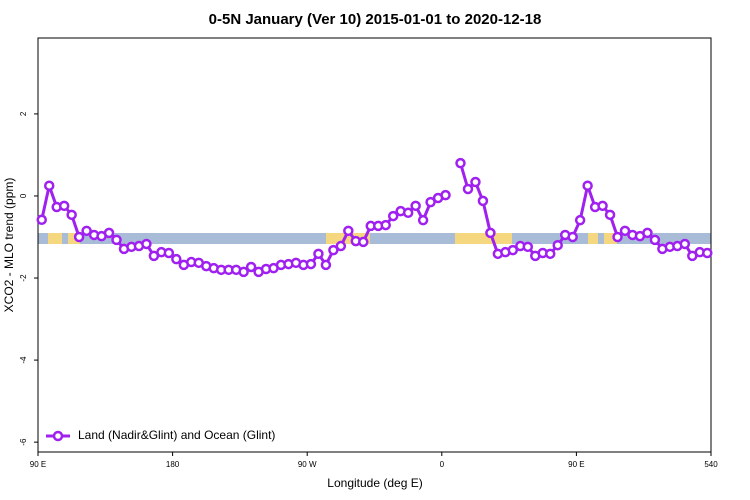 The image size is (750, 500). I want to click on ocean-strip, so click(374, 238).